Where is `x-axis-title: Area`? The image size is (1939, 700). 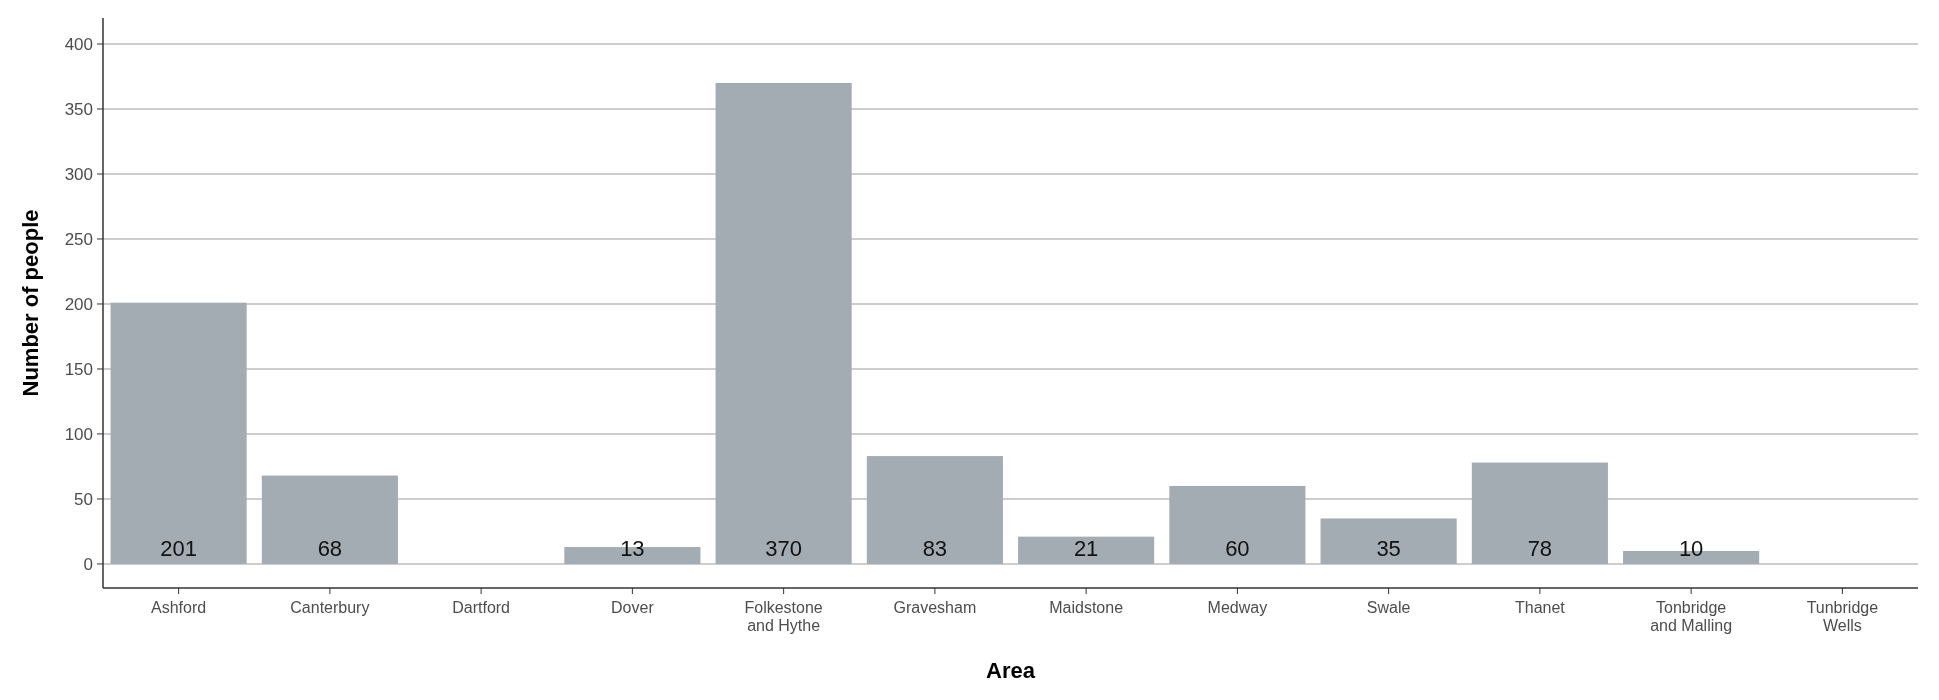 x-axis-title: Area is located at coordinates (1011, 670).